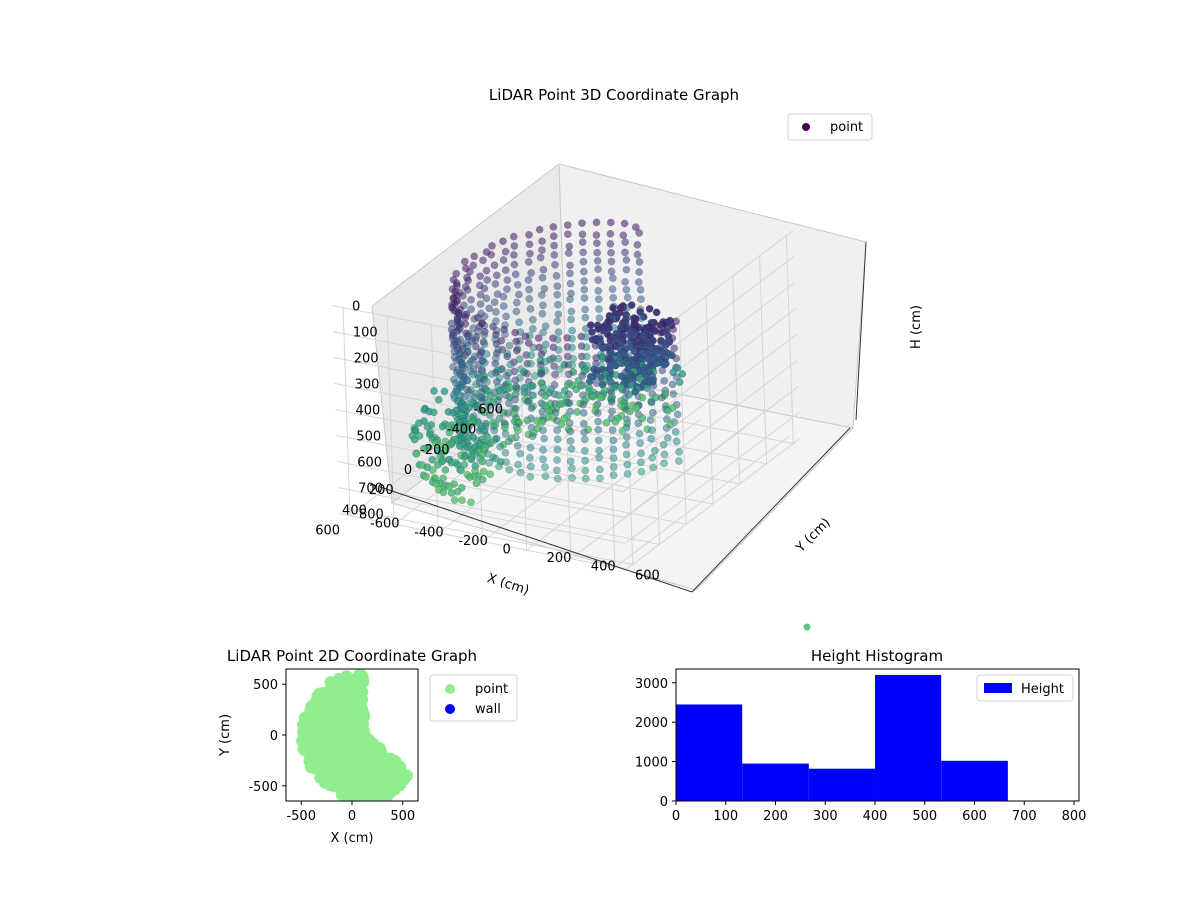 The image size is (1200, 900). Describe the element at coordinates (775, 816) in the screenshot. I see `histogram-x-tick: 200` at that location.